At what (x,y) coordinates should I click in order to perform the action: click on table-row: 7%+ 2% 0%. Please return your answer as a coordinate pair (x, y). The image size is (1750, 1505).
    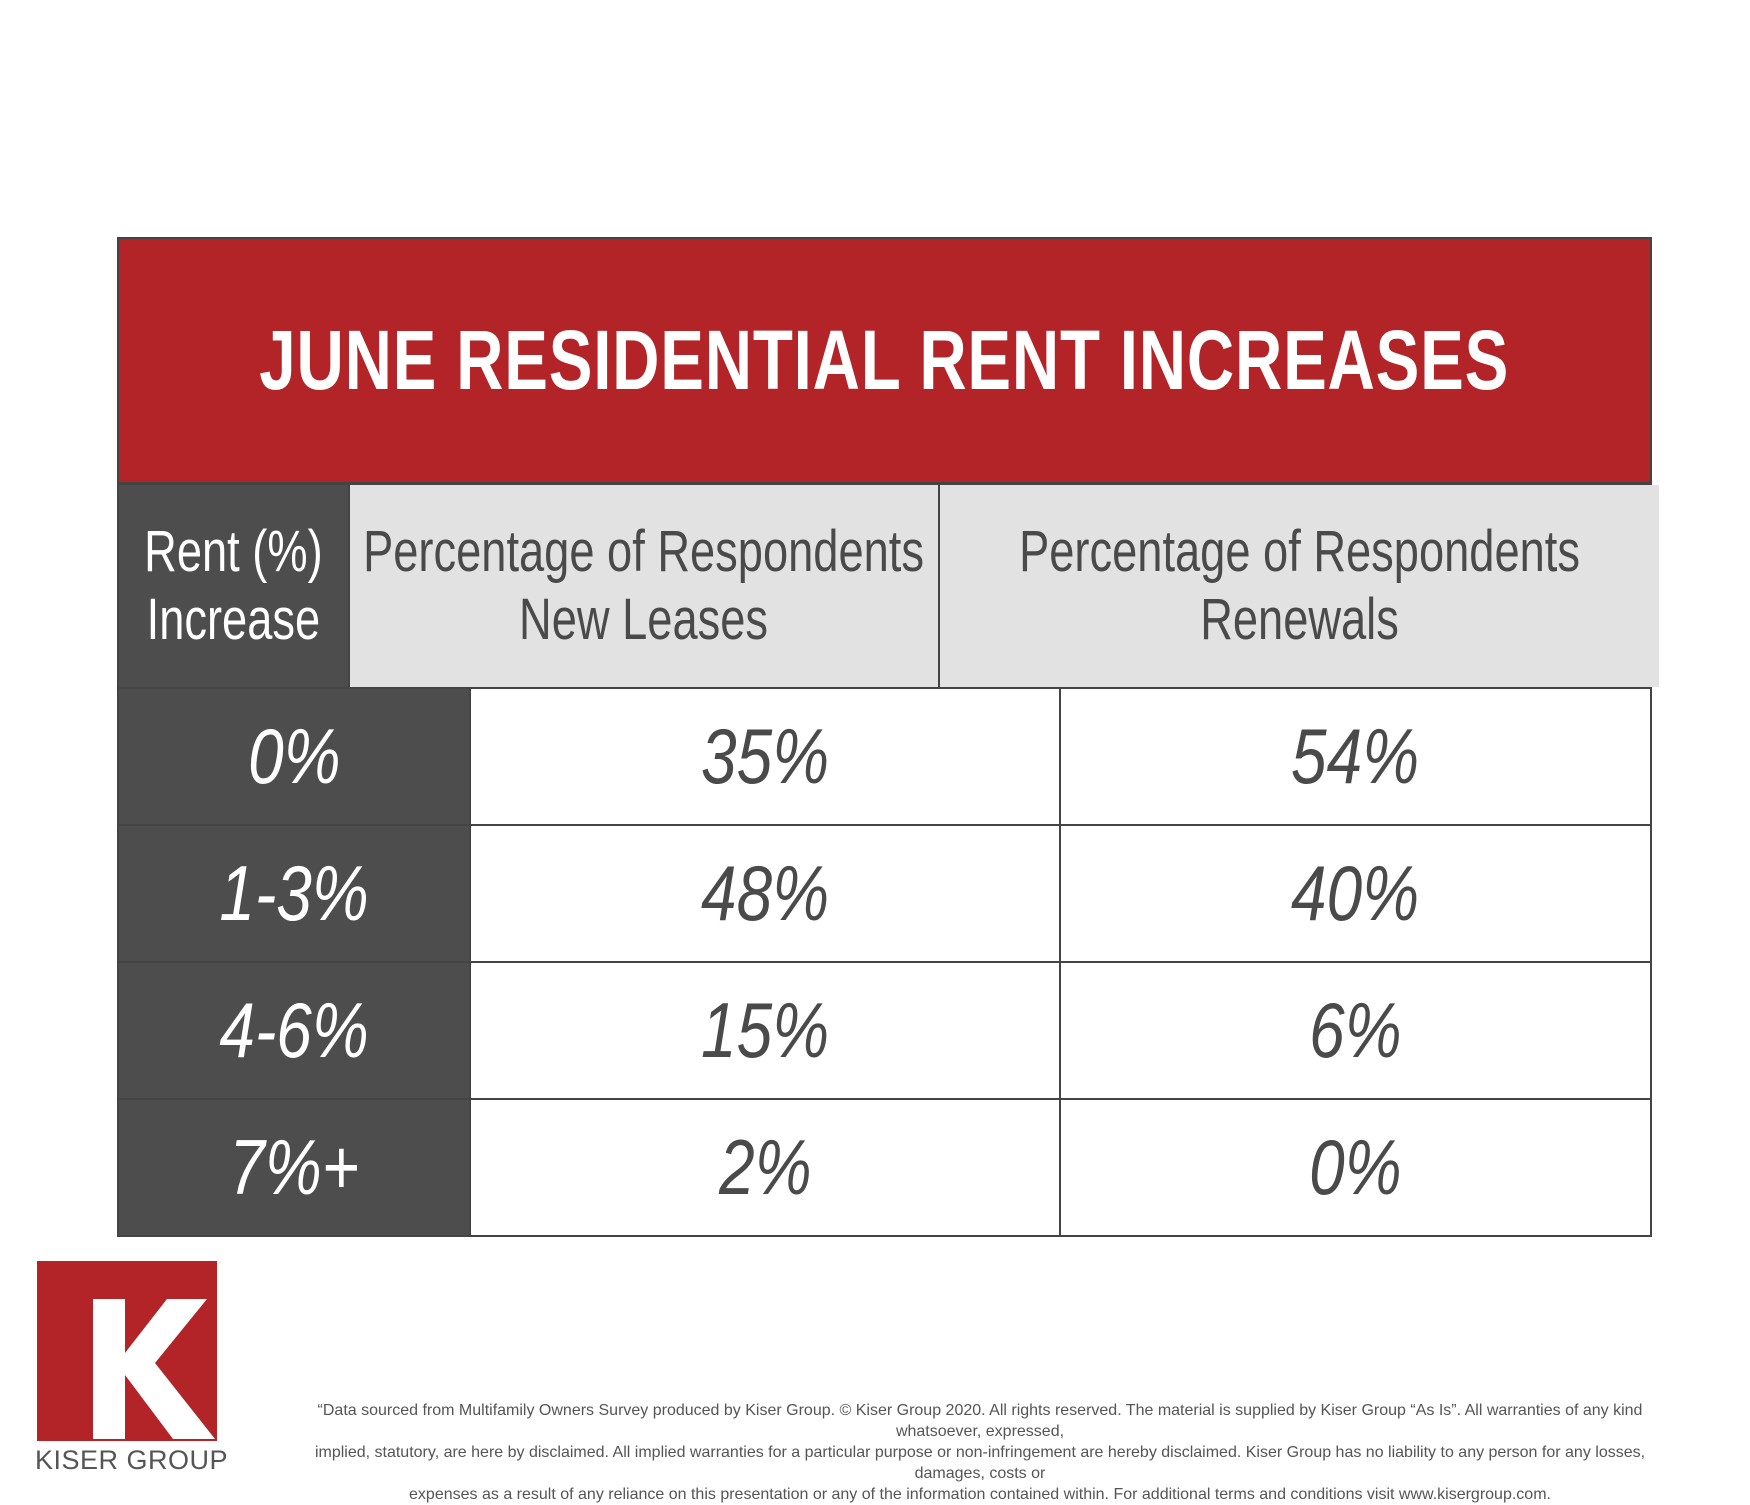
    Looking at the image, I should click on (884, 1166).